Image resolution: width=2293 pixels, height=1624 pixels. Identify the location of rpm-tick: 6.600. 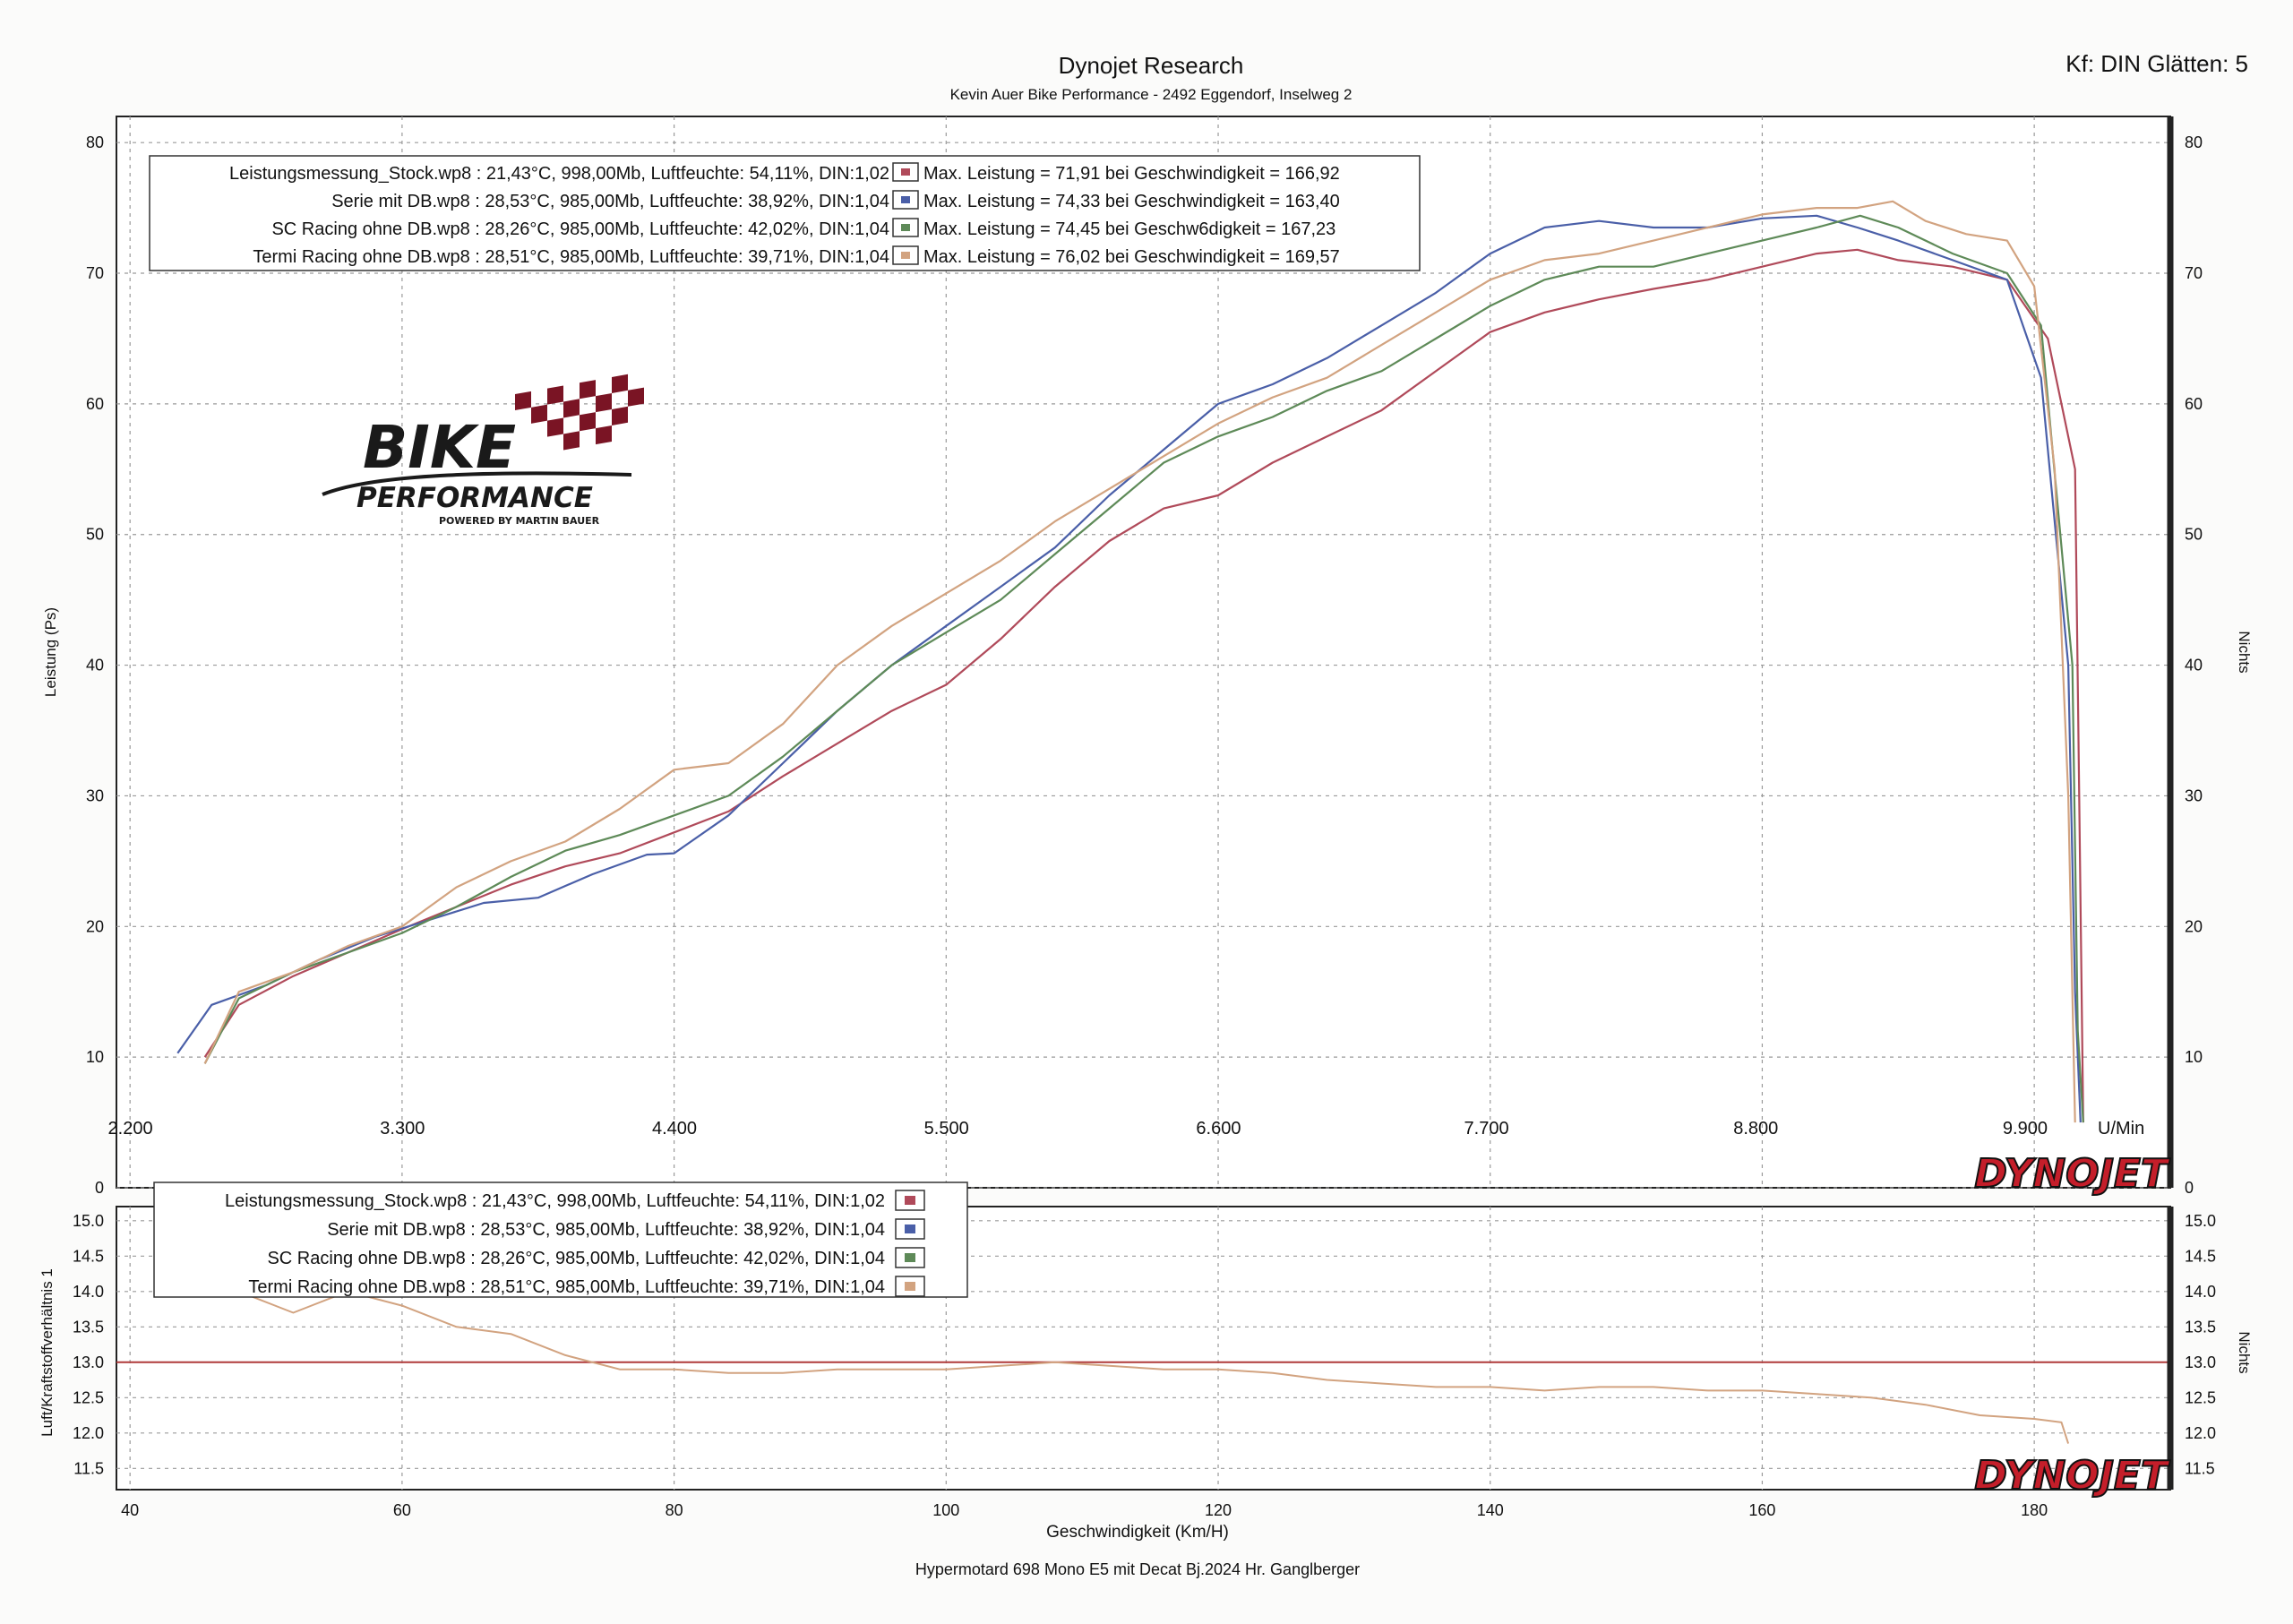
(1218, 1129).